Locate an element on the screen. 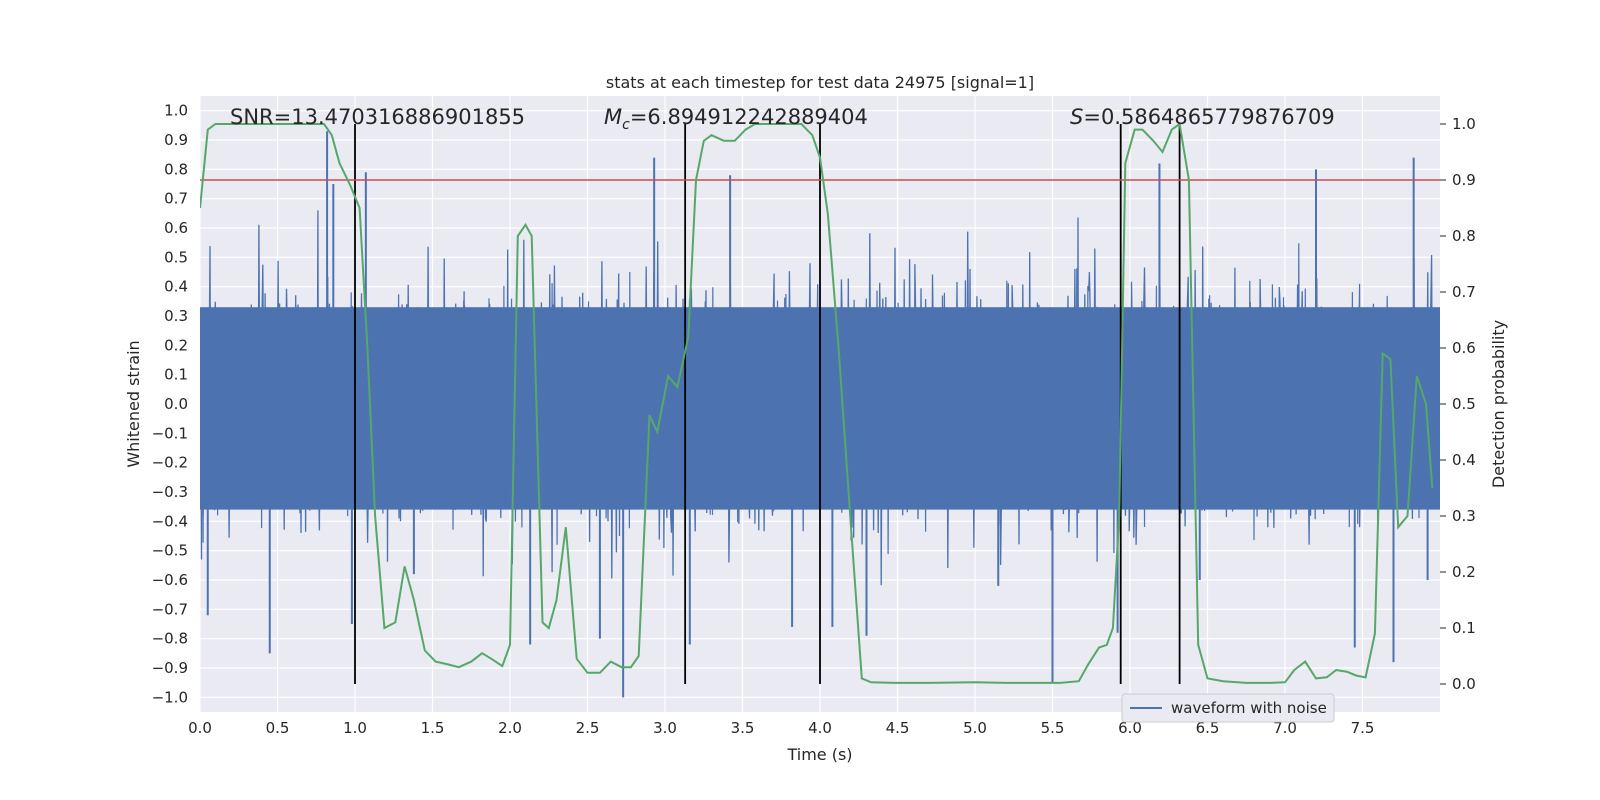  right-y-tick-label: 0.8 is located at coordinates (1464, 236).